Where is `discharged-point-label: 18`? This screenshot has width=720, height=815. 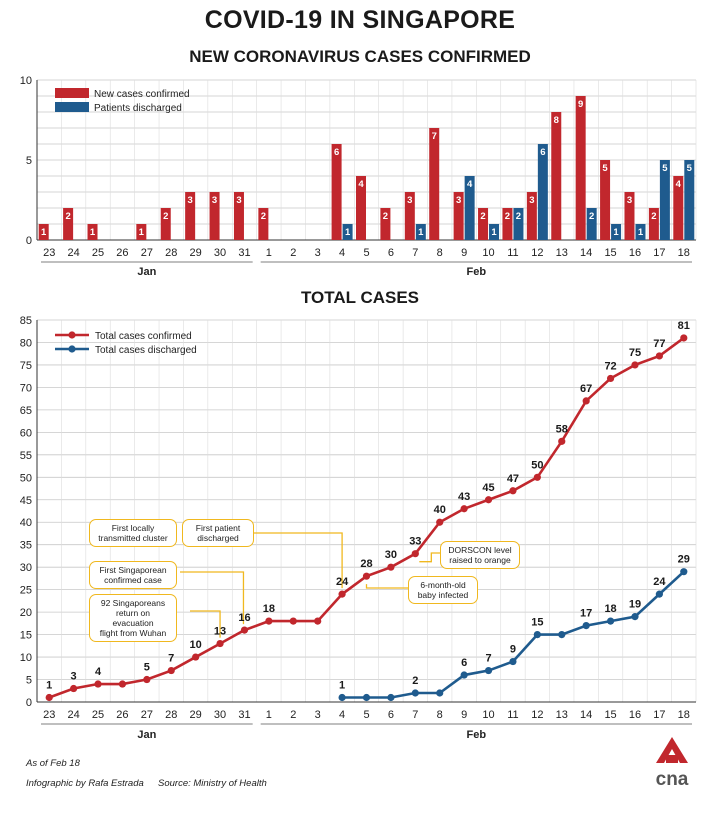 discharged-point-label: 18 is located at coordinates (610, 609).